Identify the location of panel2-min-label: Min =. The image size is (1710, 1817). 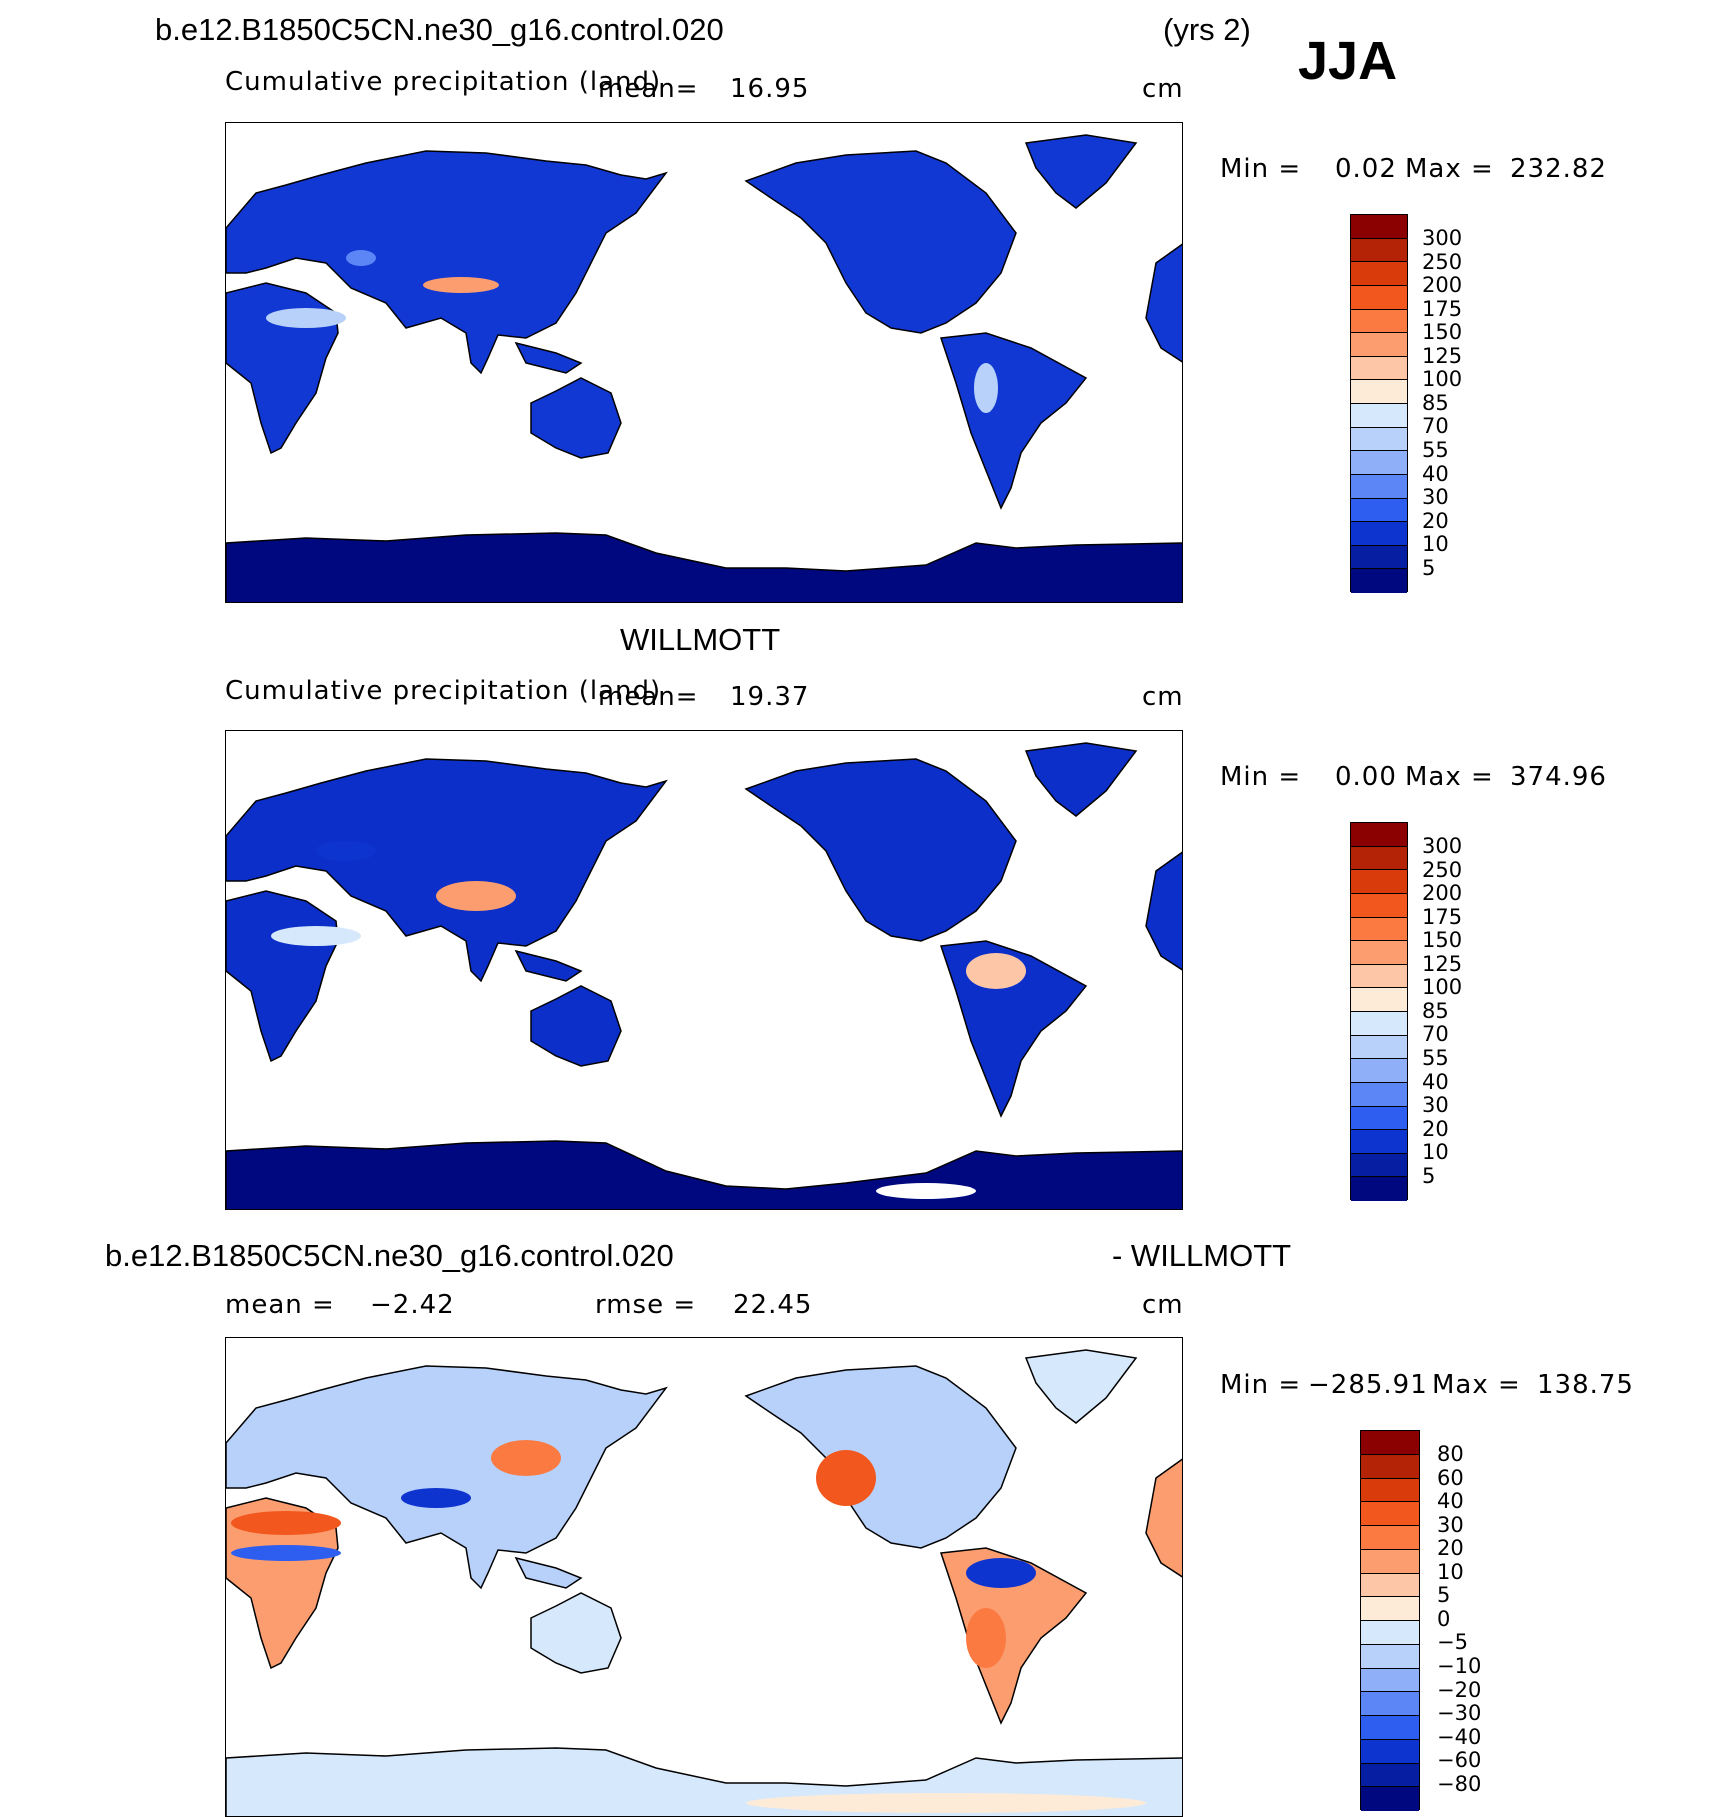
(1261, 777).